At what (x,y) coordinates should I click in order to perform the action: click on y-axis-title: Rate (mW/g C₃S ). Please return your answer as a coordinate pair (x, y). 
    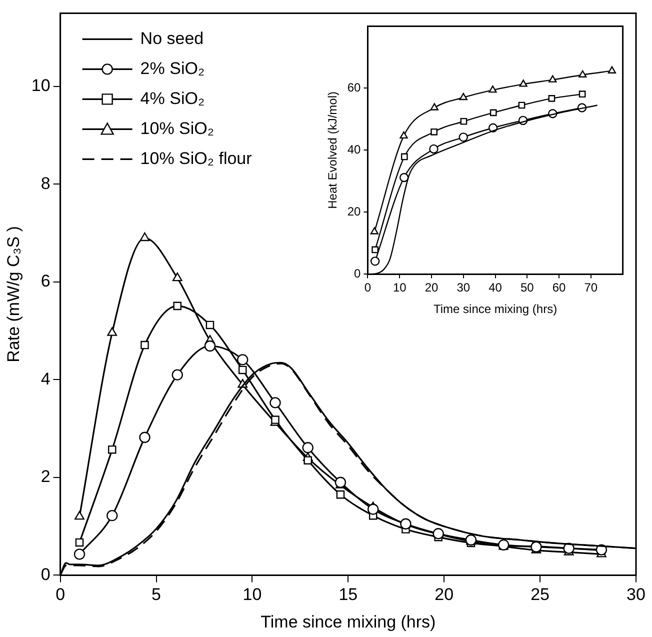
    Looking at the image, I should click on (13, 294).